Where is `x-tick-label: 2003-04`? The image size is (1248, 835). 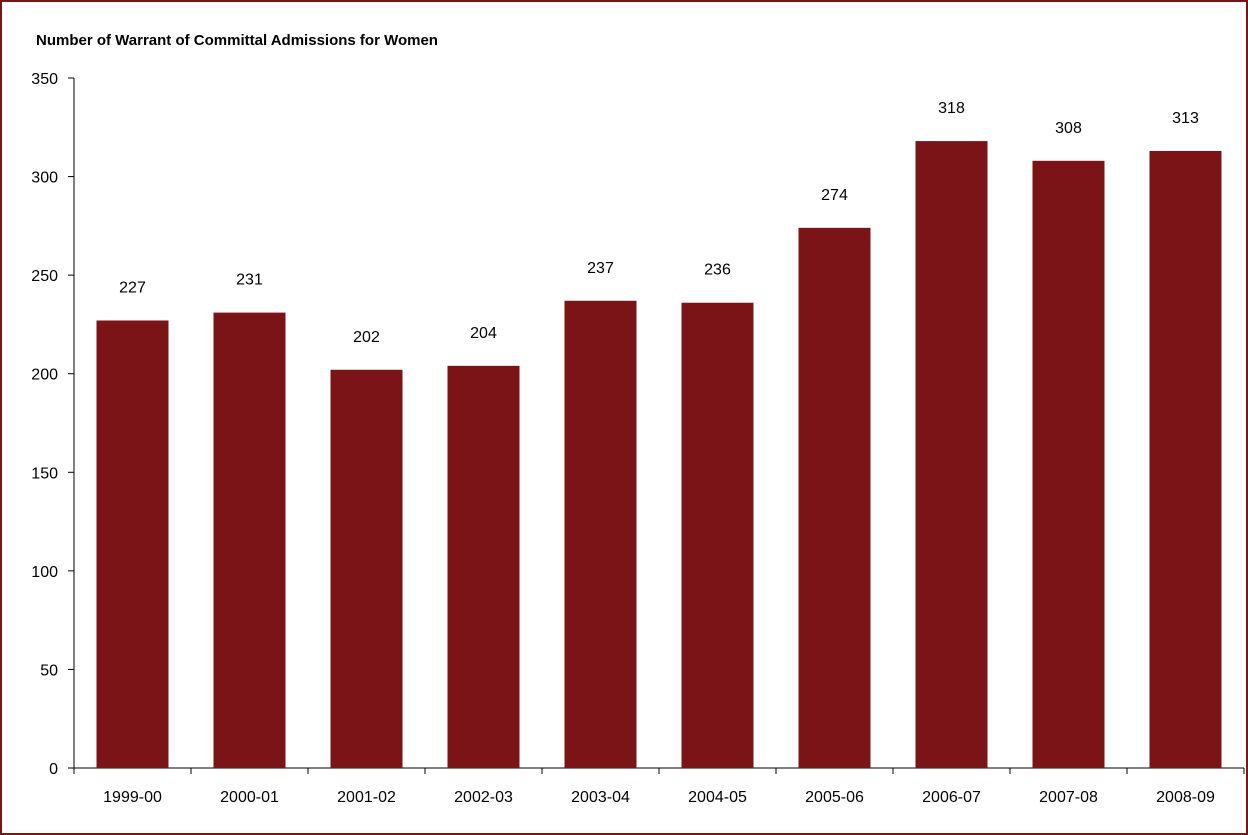 x-tick-label: 2003-04 is located at coordinates (600, 797).